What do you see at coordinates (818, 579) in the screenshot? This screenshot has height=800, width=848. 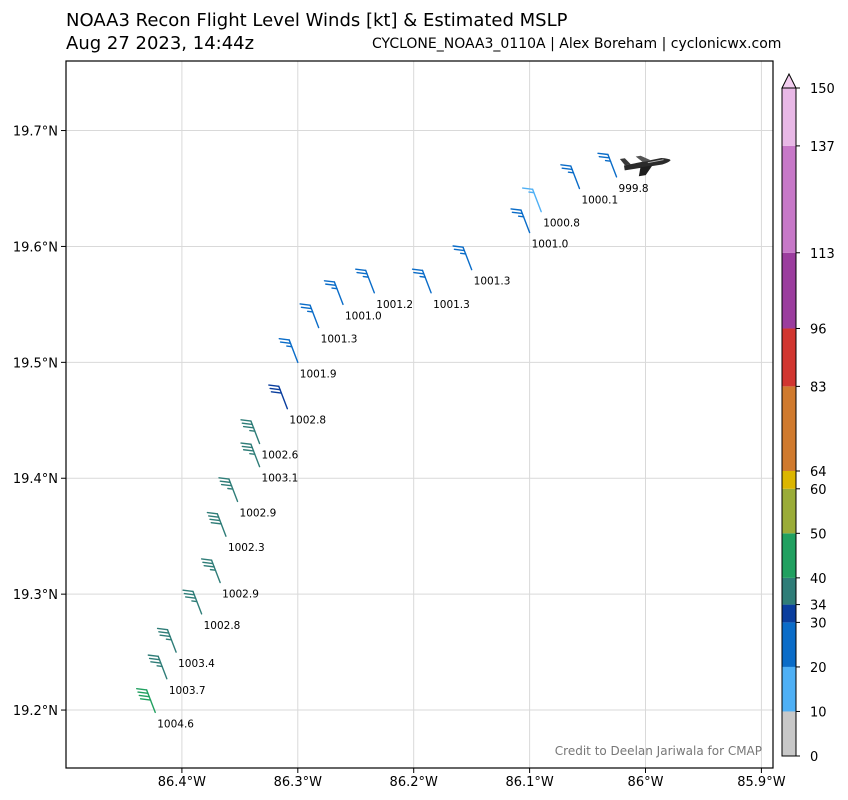 I see `colorbar-label: 40` at bounding box center [818, 579].